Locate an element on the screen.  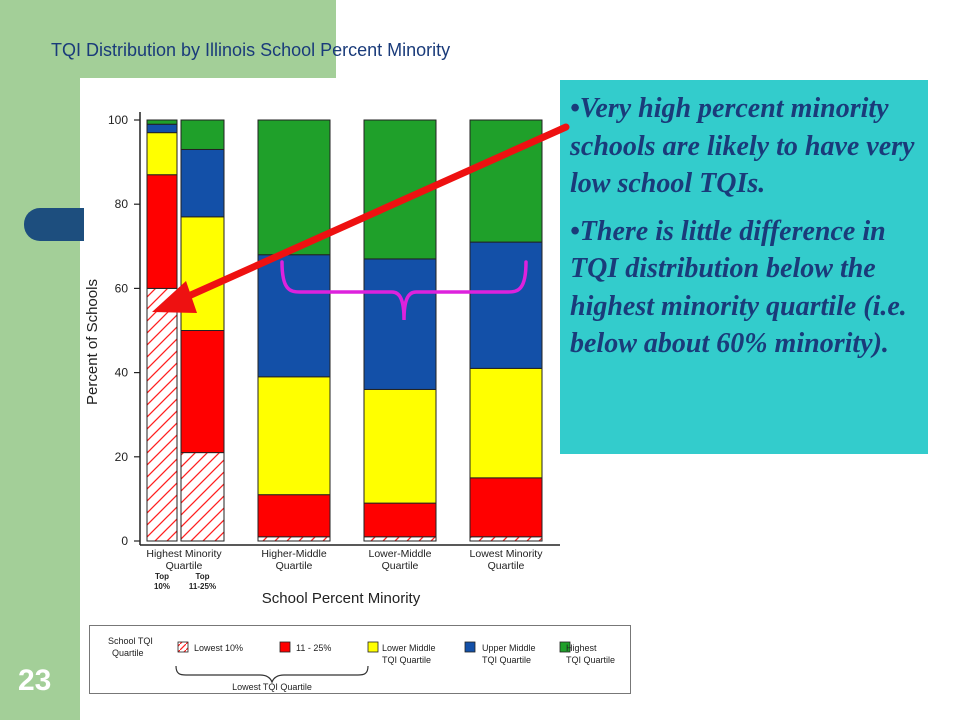
legend-title: Quartile is located at coordinates (128, 653).